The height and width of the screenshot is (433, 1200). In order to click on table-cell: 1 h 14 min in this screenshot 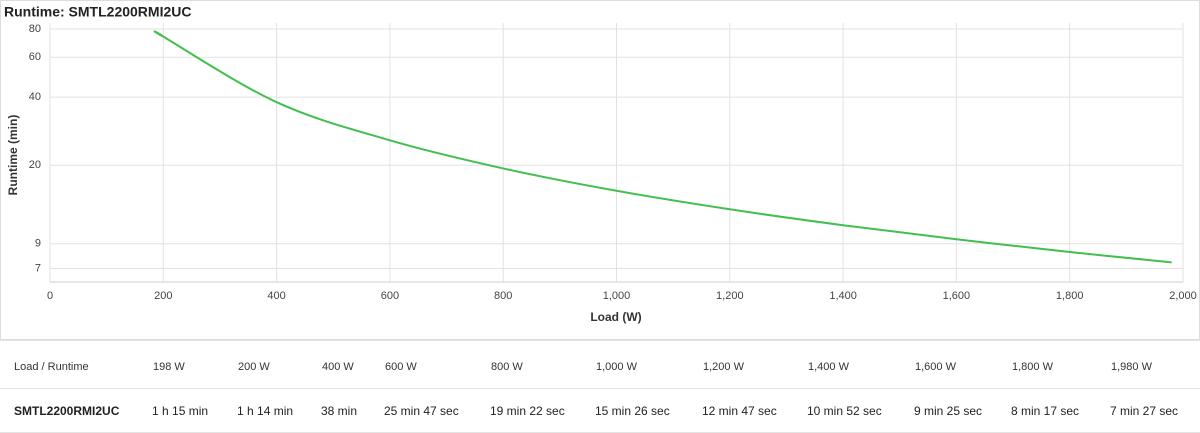, I will do `click(265, 411)`.